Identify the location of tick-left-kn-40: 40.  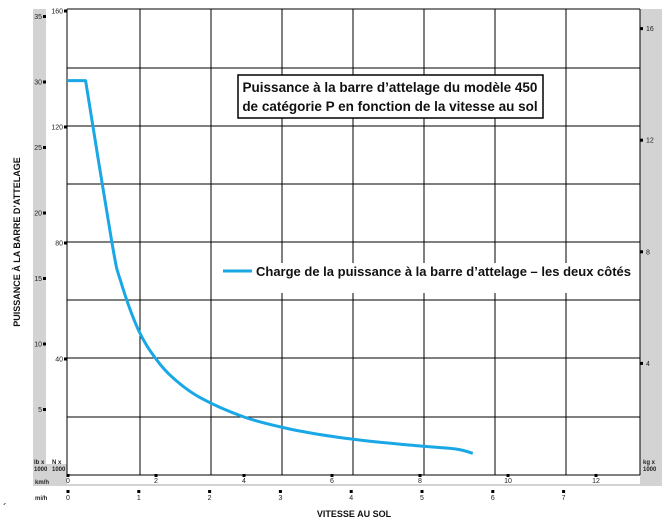
(59, 360).